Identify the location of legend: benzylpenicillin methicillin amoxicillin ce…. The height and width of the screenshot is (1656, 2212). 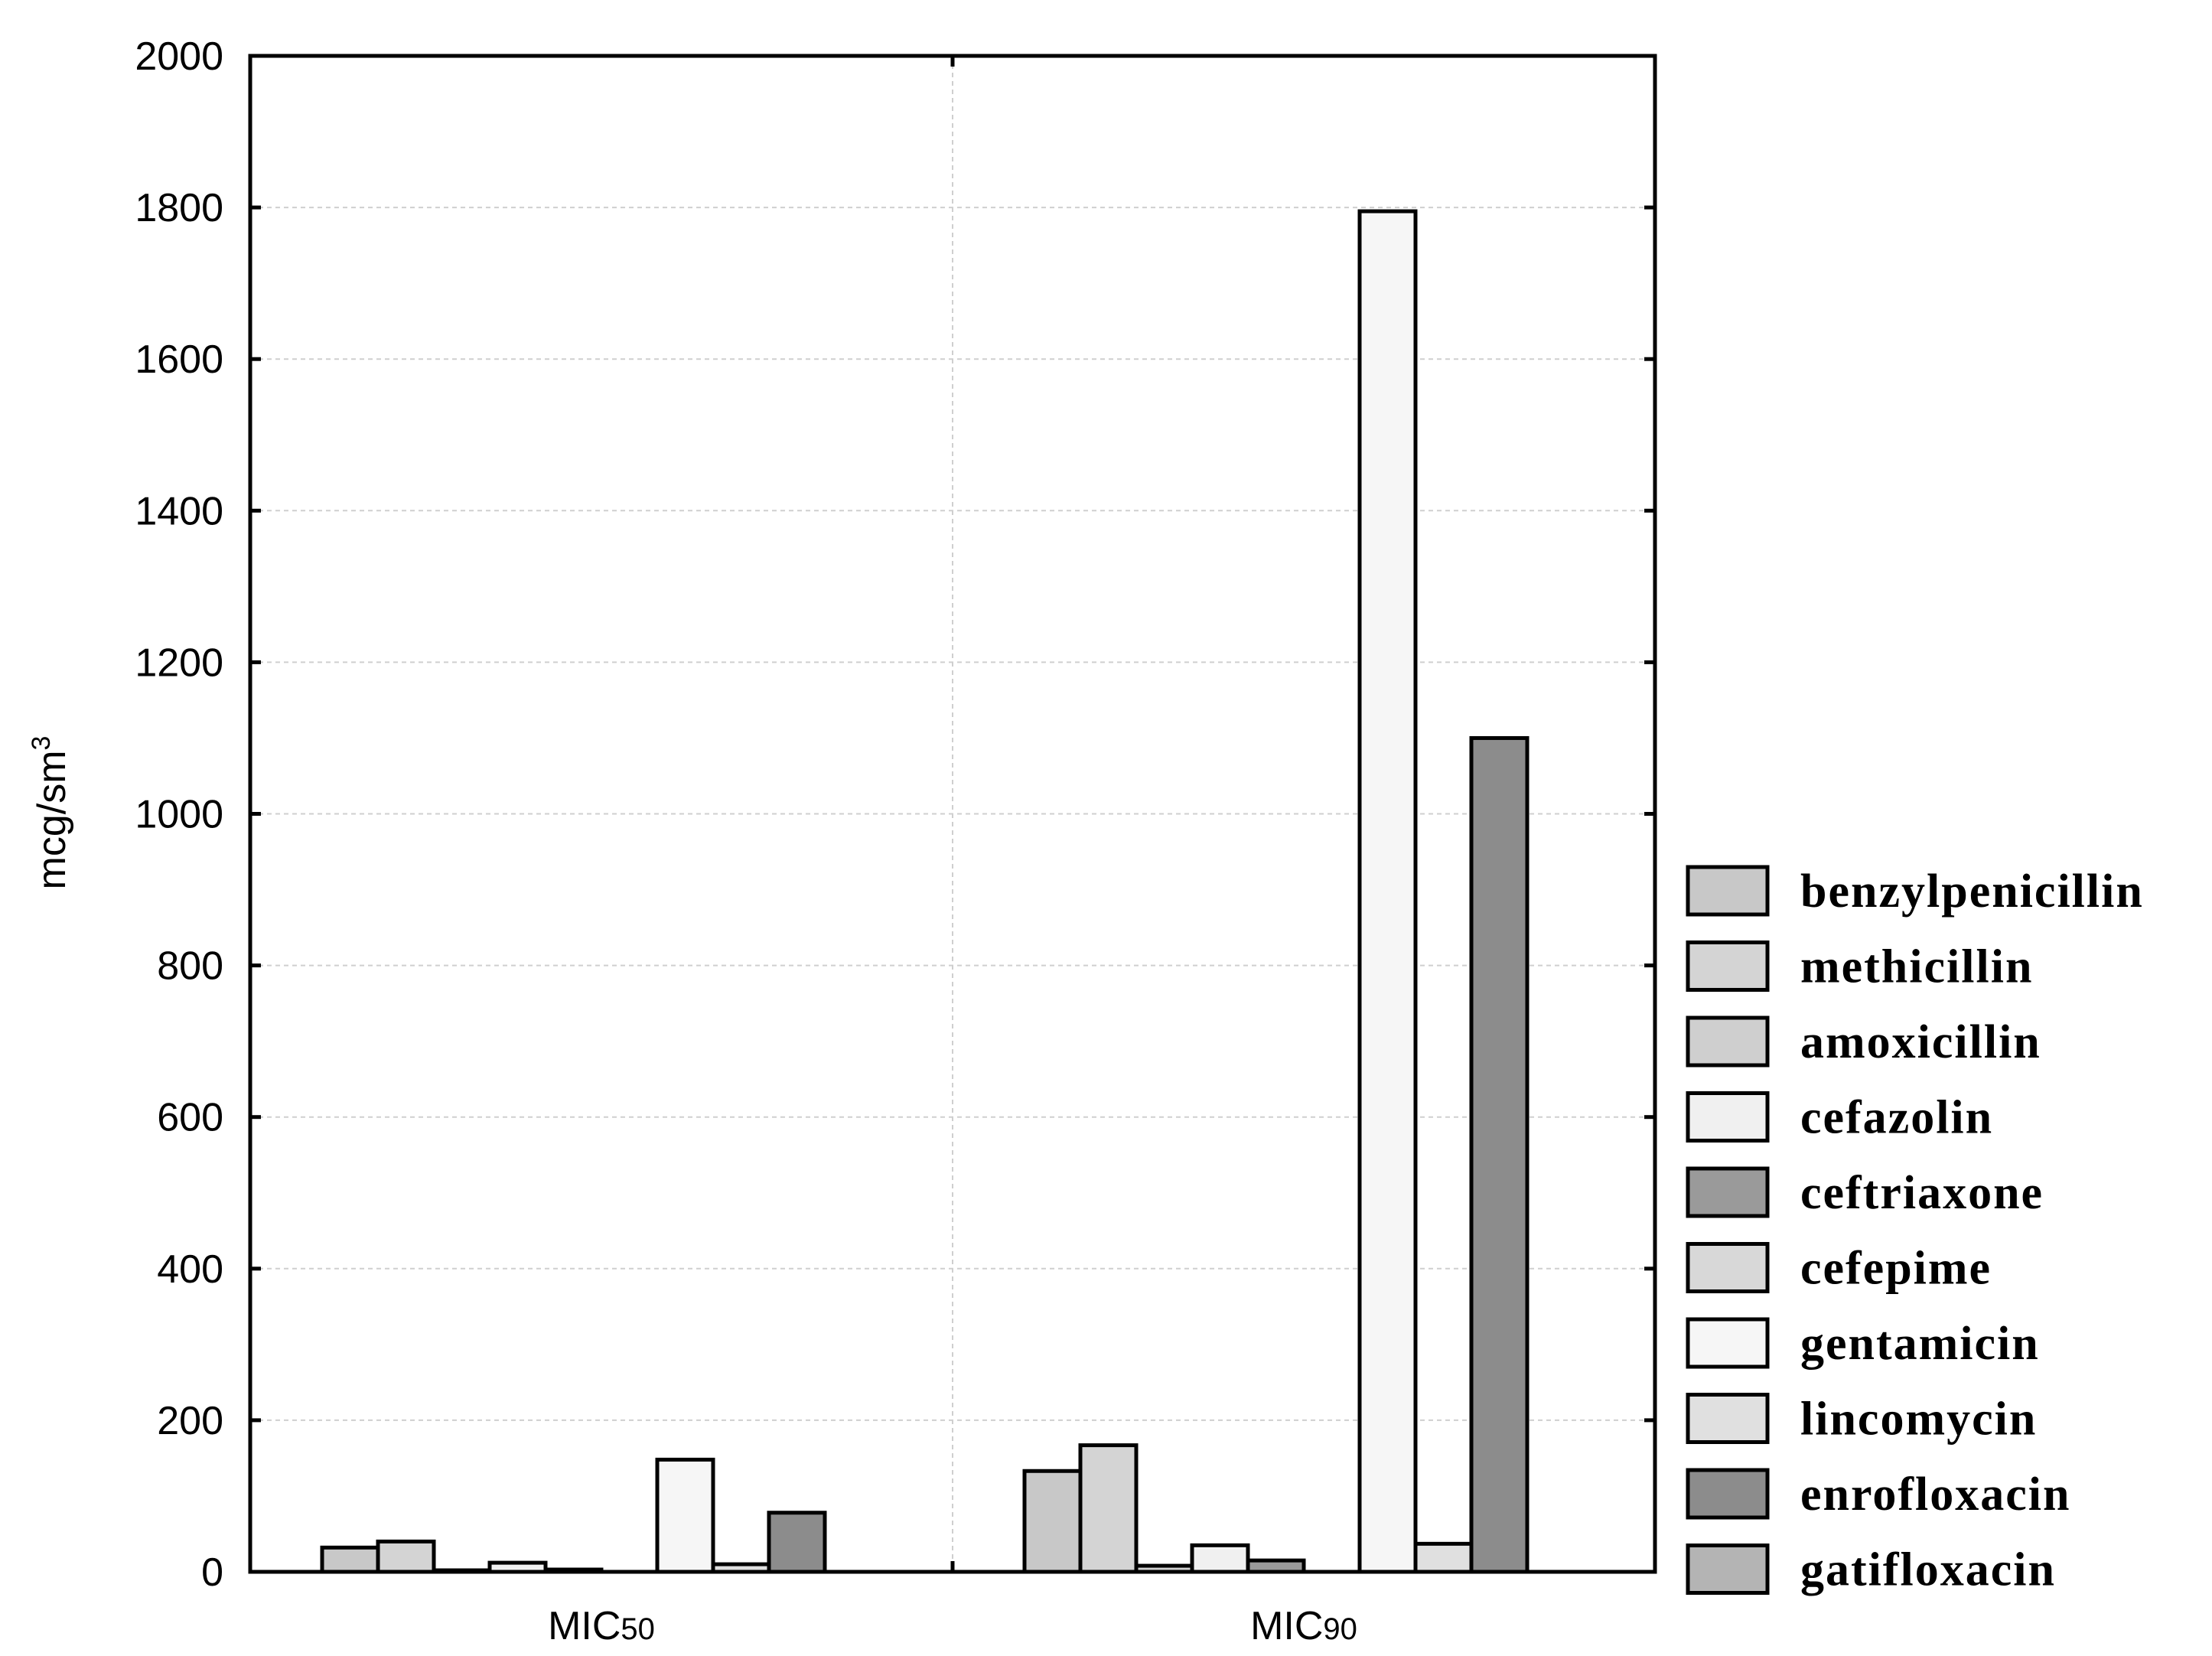
(1915, 1230).